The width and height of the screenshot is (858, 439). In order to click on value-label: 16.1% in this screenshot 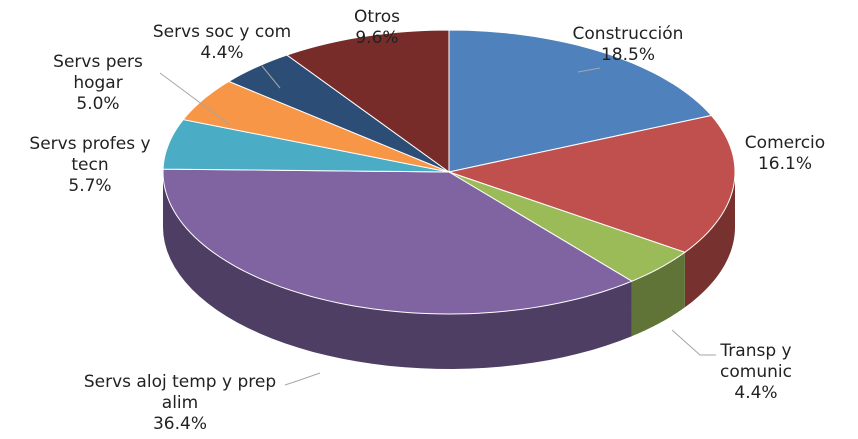, I will do `click(784, 164)`.